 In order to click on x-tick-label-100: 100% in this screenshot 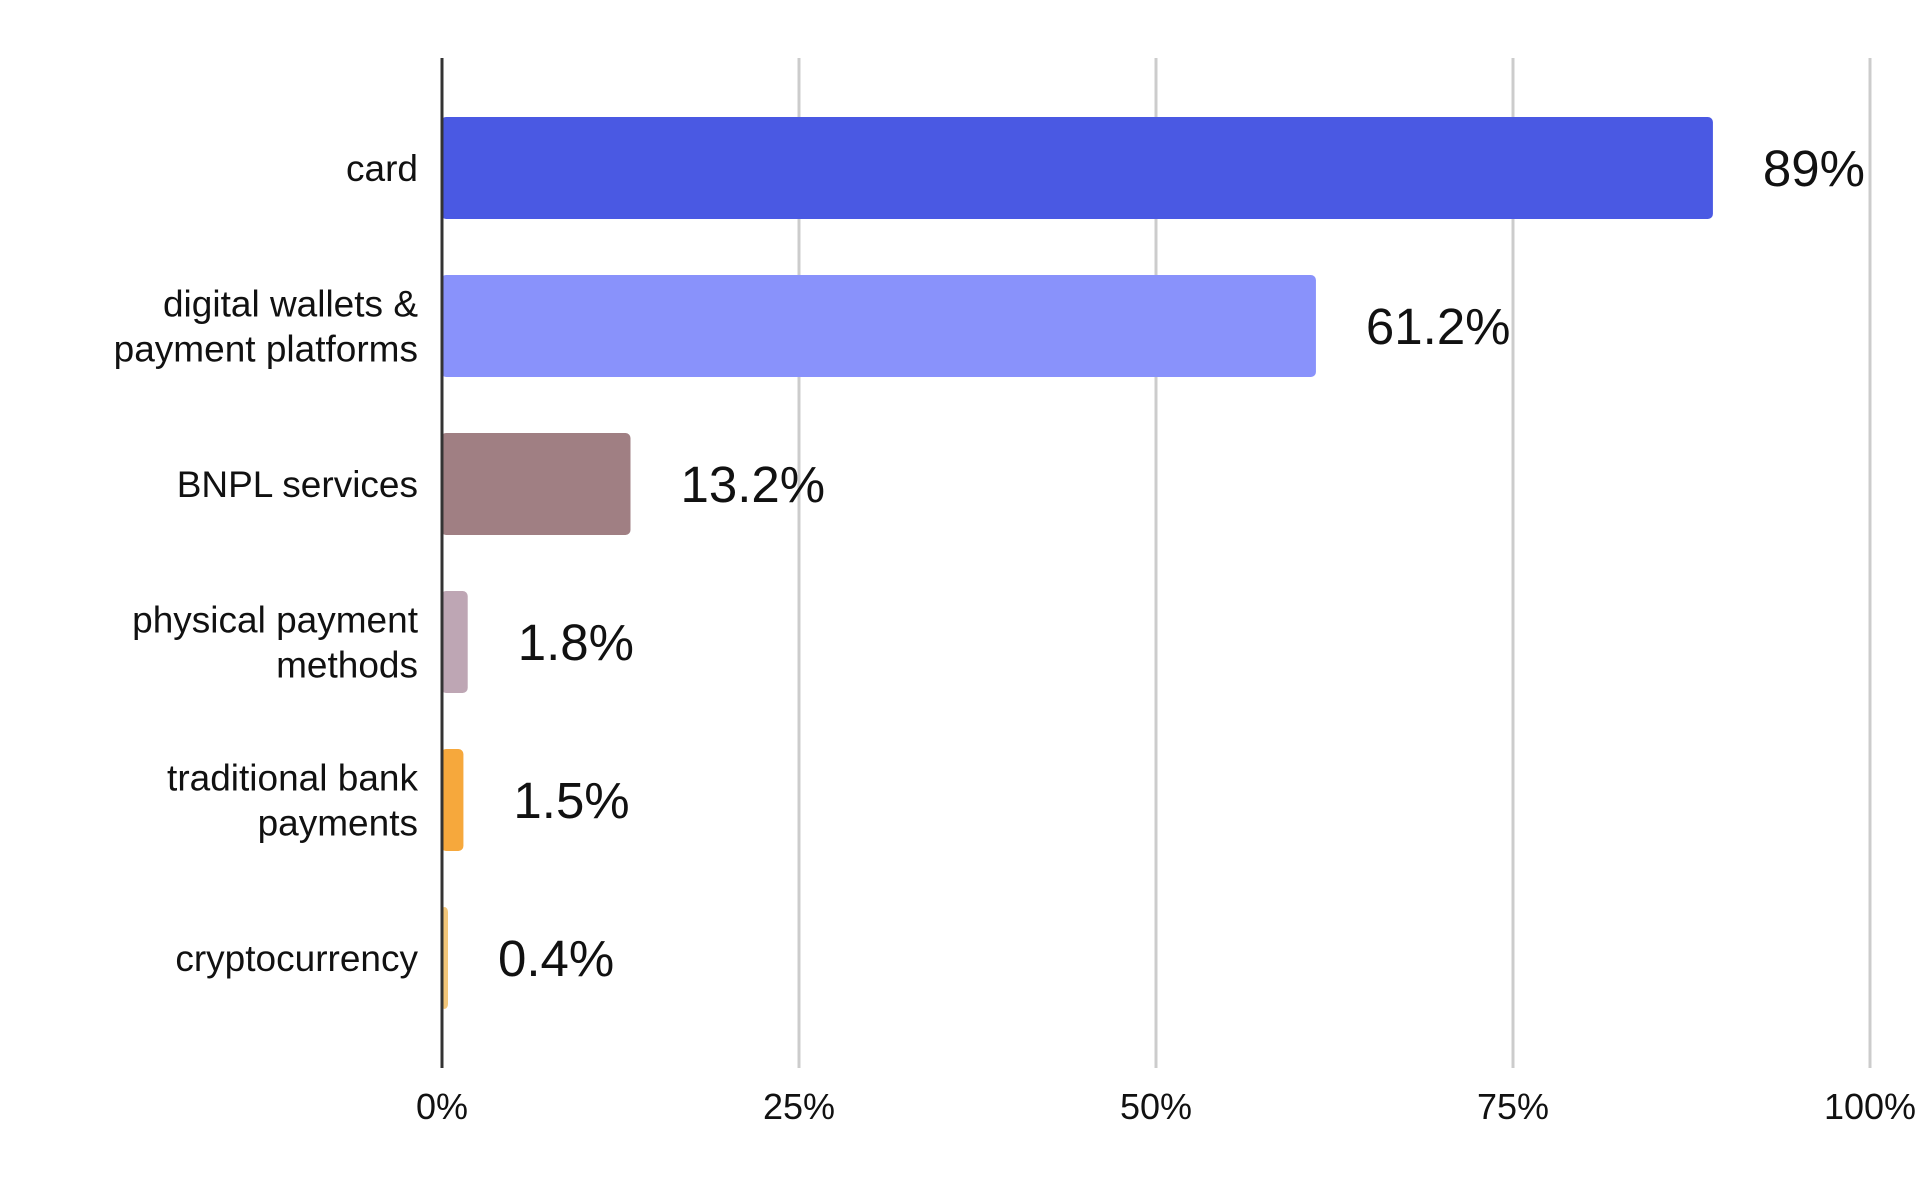, I will do `click(1870, 1106)`.